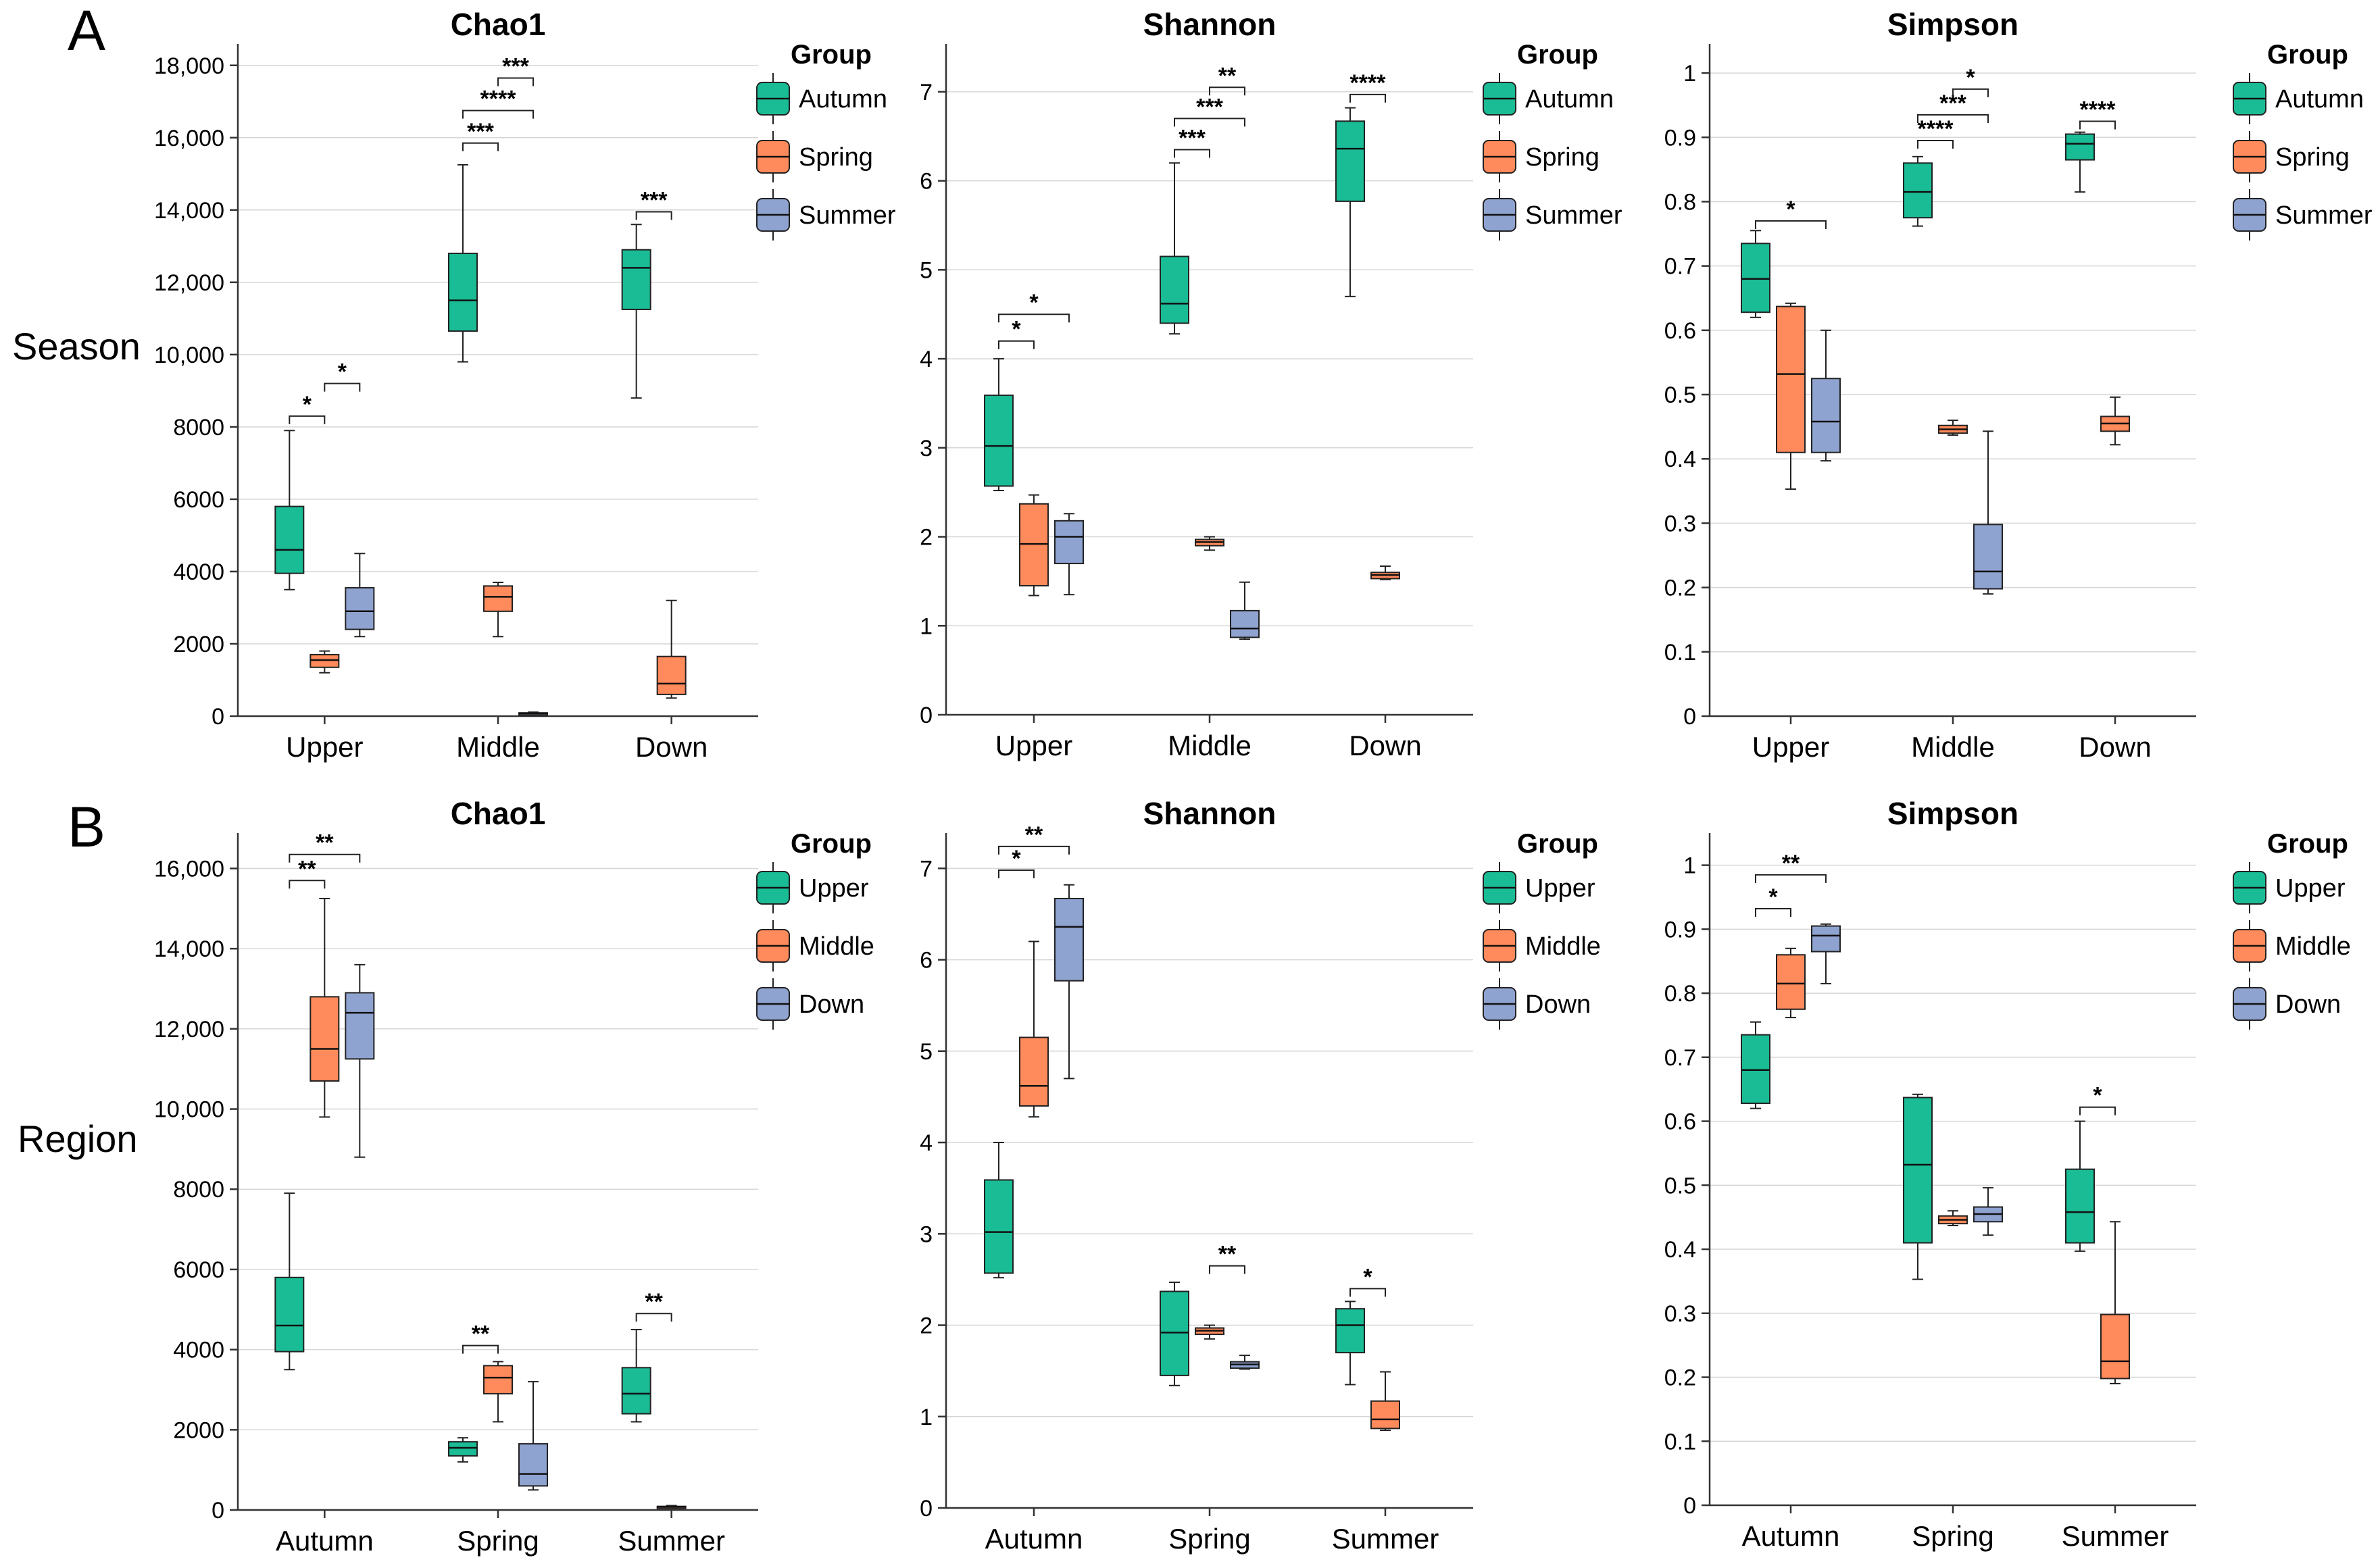 The height and width of the screenshot is (1562, 2380). Describe the element at coordinates (2292, 929) in the screenshot. I see `legend: Group Upper Middle Down` at that location.